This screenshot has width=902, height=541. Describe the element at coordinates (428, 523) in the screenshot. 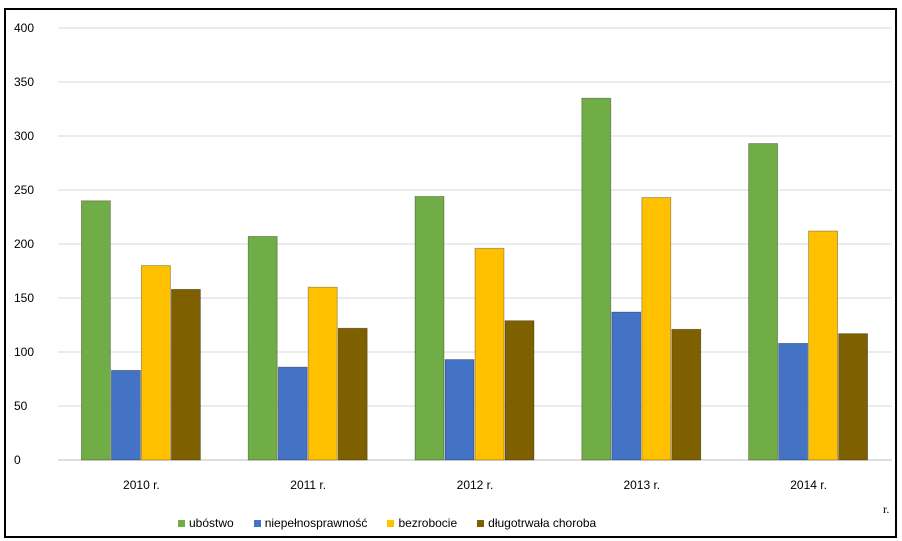

I see `legend-label: bezrobocie` at that location.